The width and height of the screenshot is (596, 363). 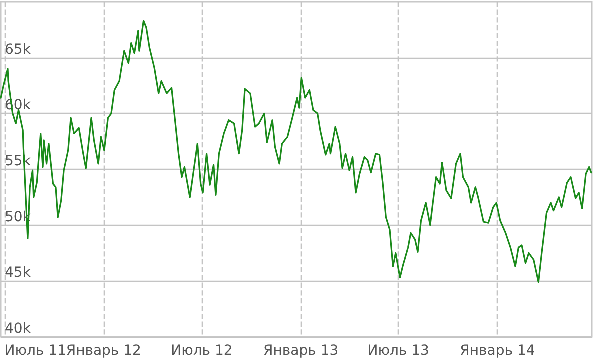 I want to click on x-tick-label: Июль 11, so click(x=35, y=351).